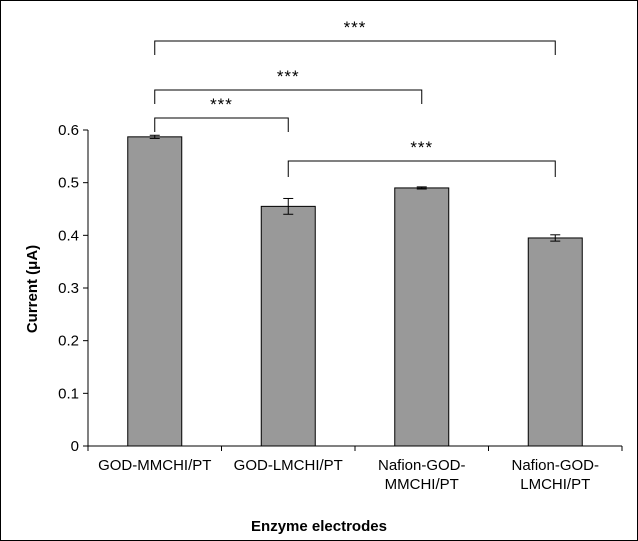 The width and height of the screenshot is (638, 541). Describe the element at coordinates (422, 475) in the screenshot. I see `category-label: Nafion-GOD-MMCHI/PT` at that location.